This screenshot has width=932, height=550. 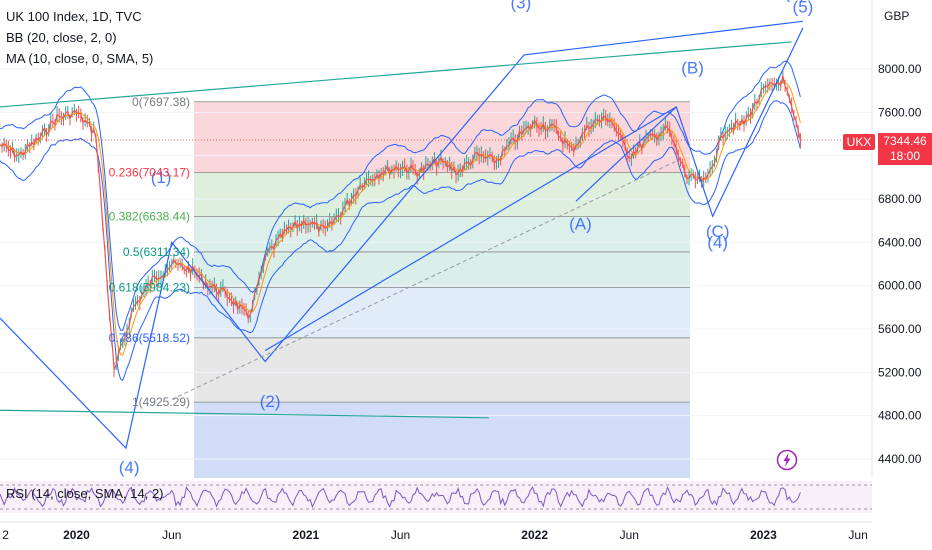 I want to click on trendline-upper, so click(x=396, y=74).